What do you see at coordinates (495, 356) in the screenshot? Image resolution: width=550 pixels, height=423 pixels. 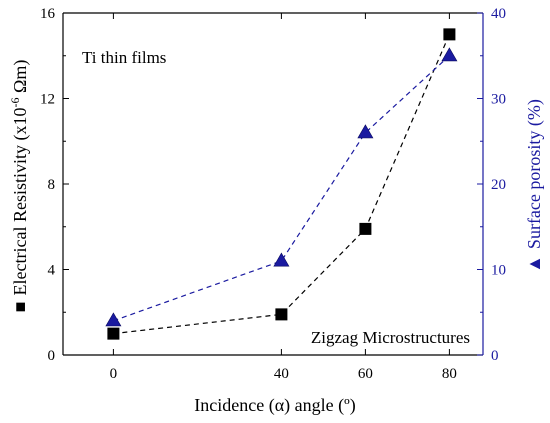 I see `y-right-tick-label-0: 0` at bounding box center [495, 356].